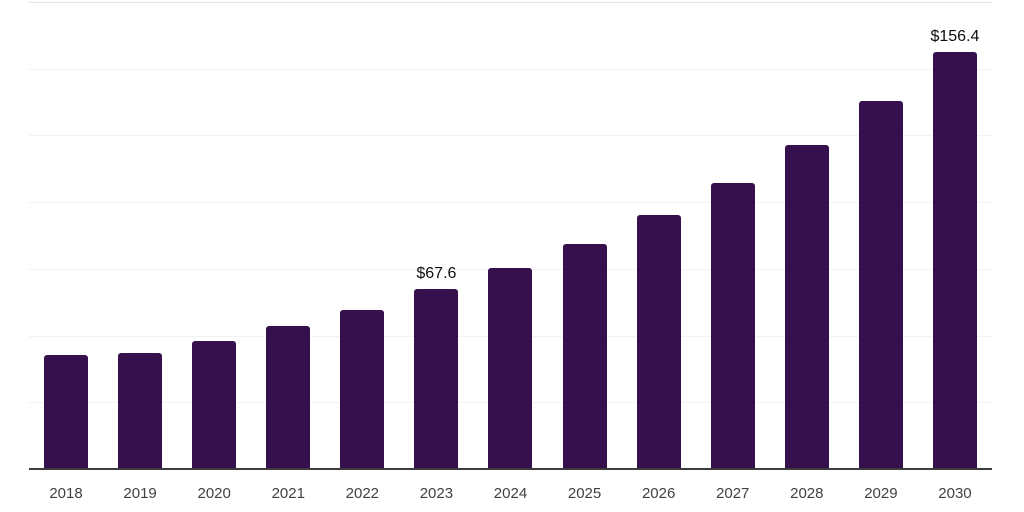  Describe the element at coordinates (436, 379) in the screenshot. I see `bar-2023` at that location.